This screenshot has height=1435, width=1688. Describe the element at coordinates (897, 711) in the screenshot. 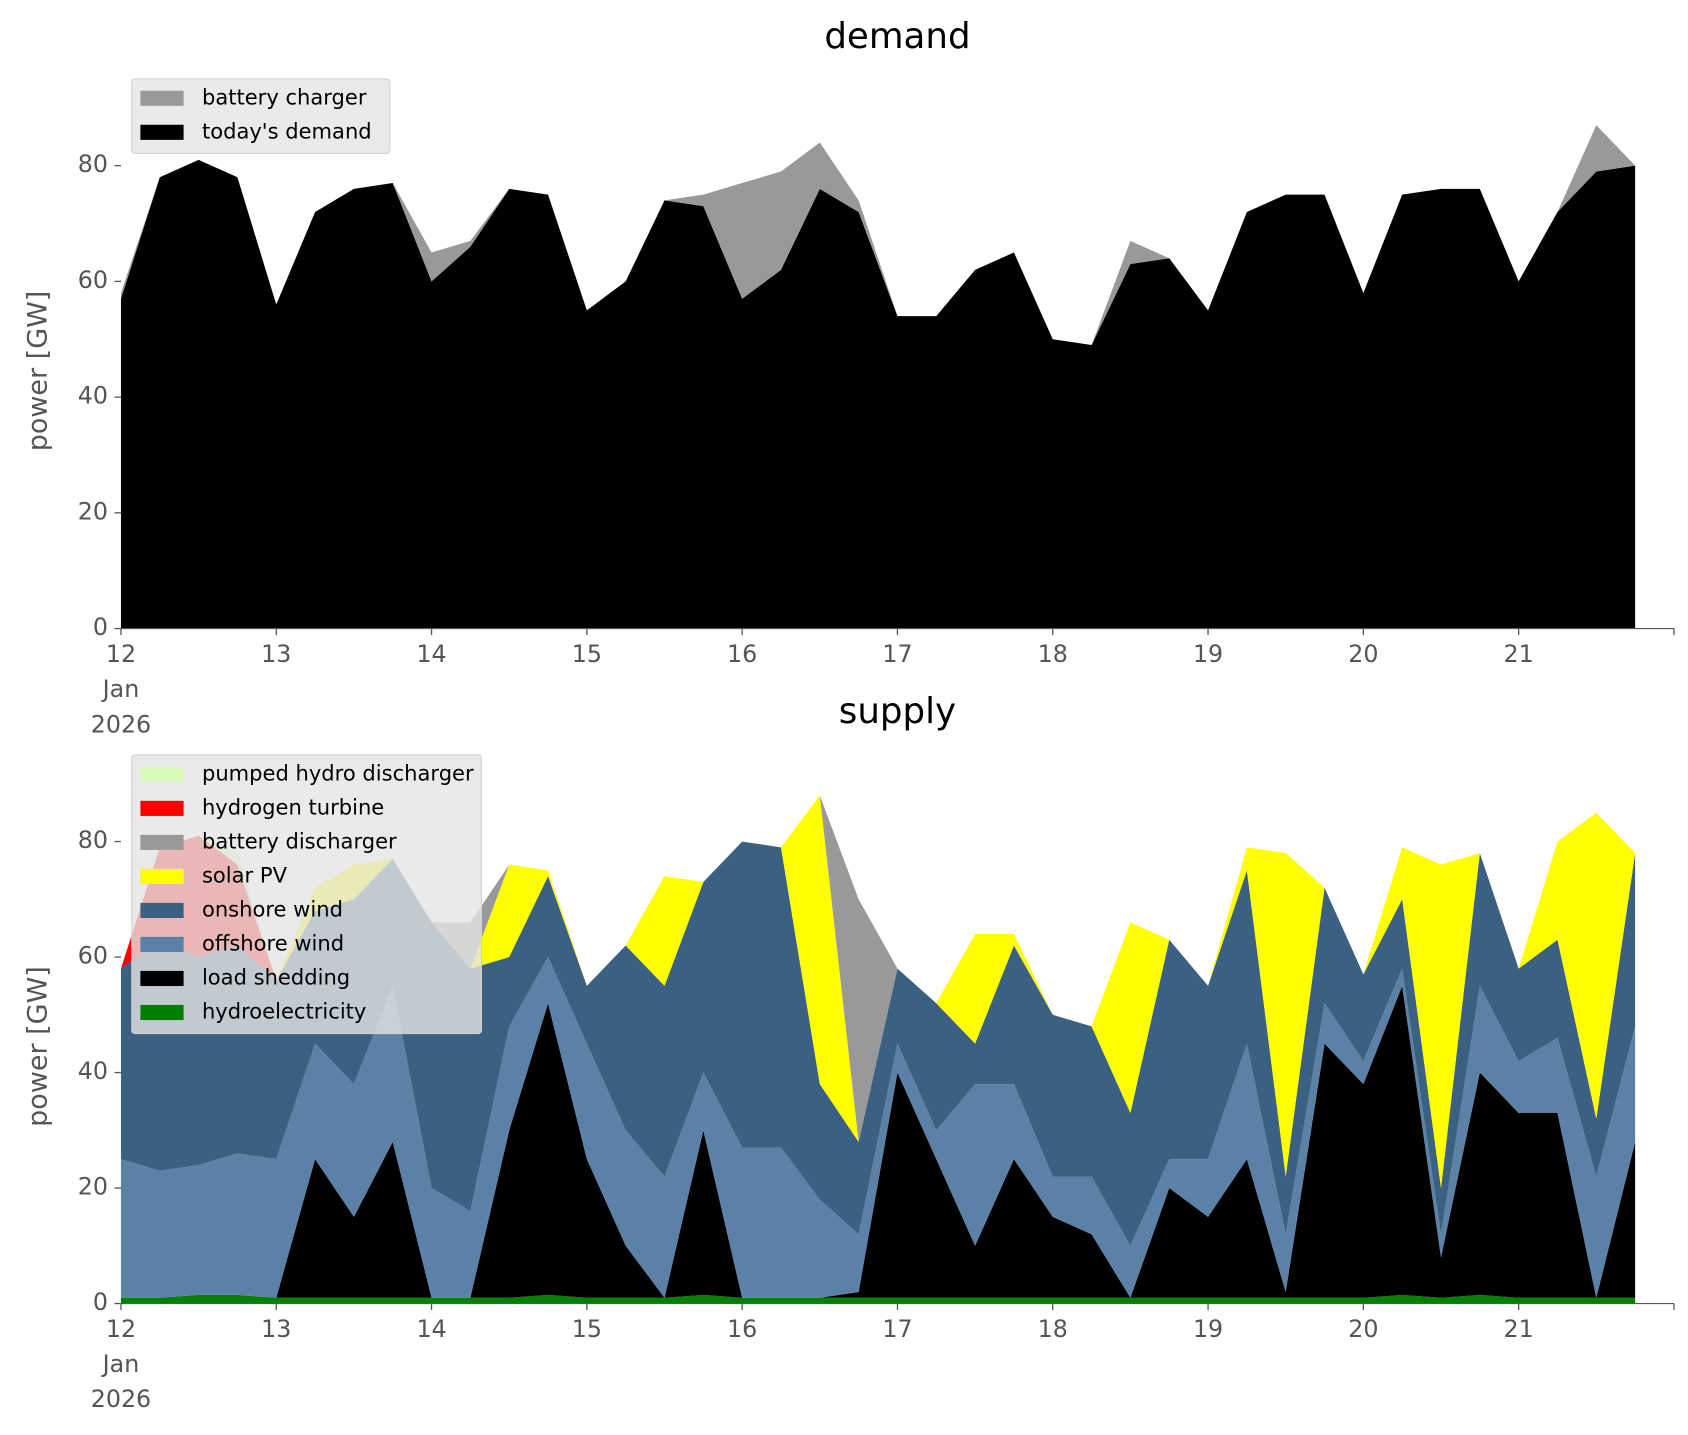

I see `chart-title: supply` at that location.